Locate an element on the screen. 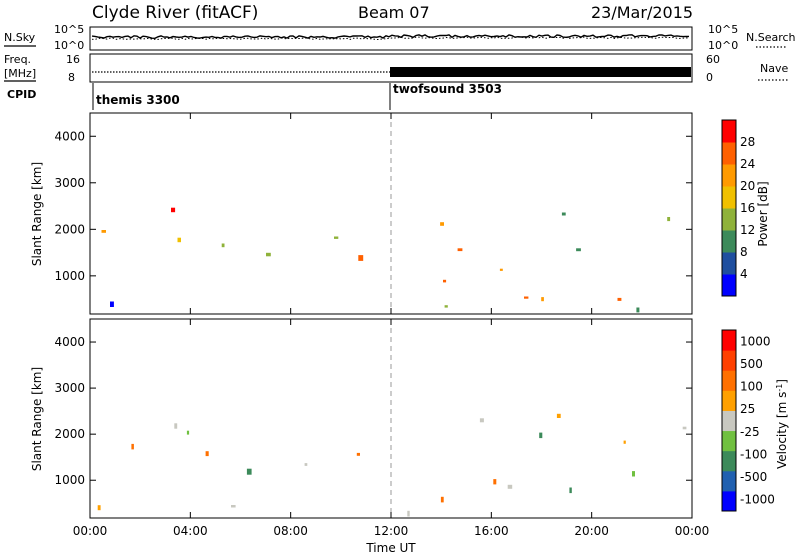  nave-tick-low: 0 is located at coordinates (709, 77).